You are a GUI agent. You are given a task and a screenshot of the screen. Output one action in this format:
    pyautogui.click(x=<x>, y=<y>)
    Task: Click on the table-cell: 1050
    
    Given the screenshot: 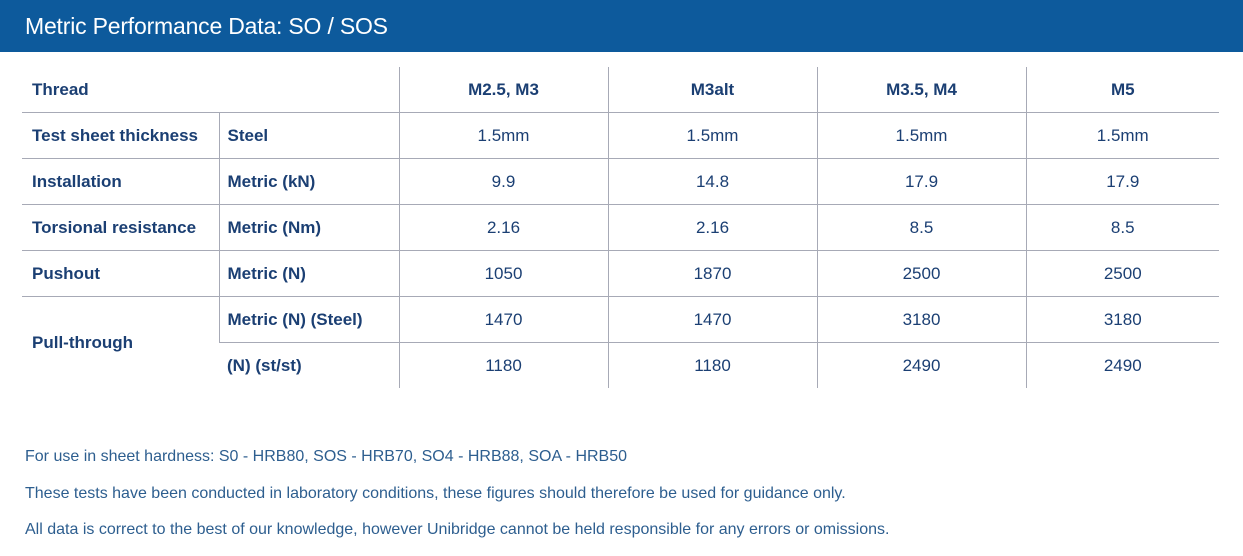 What is the action you would take?
    pyautogui.click(x=503, y=273)
    